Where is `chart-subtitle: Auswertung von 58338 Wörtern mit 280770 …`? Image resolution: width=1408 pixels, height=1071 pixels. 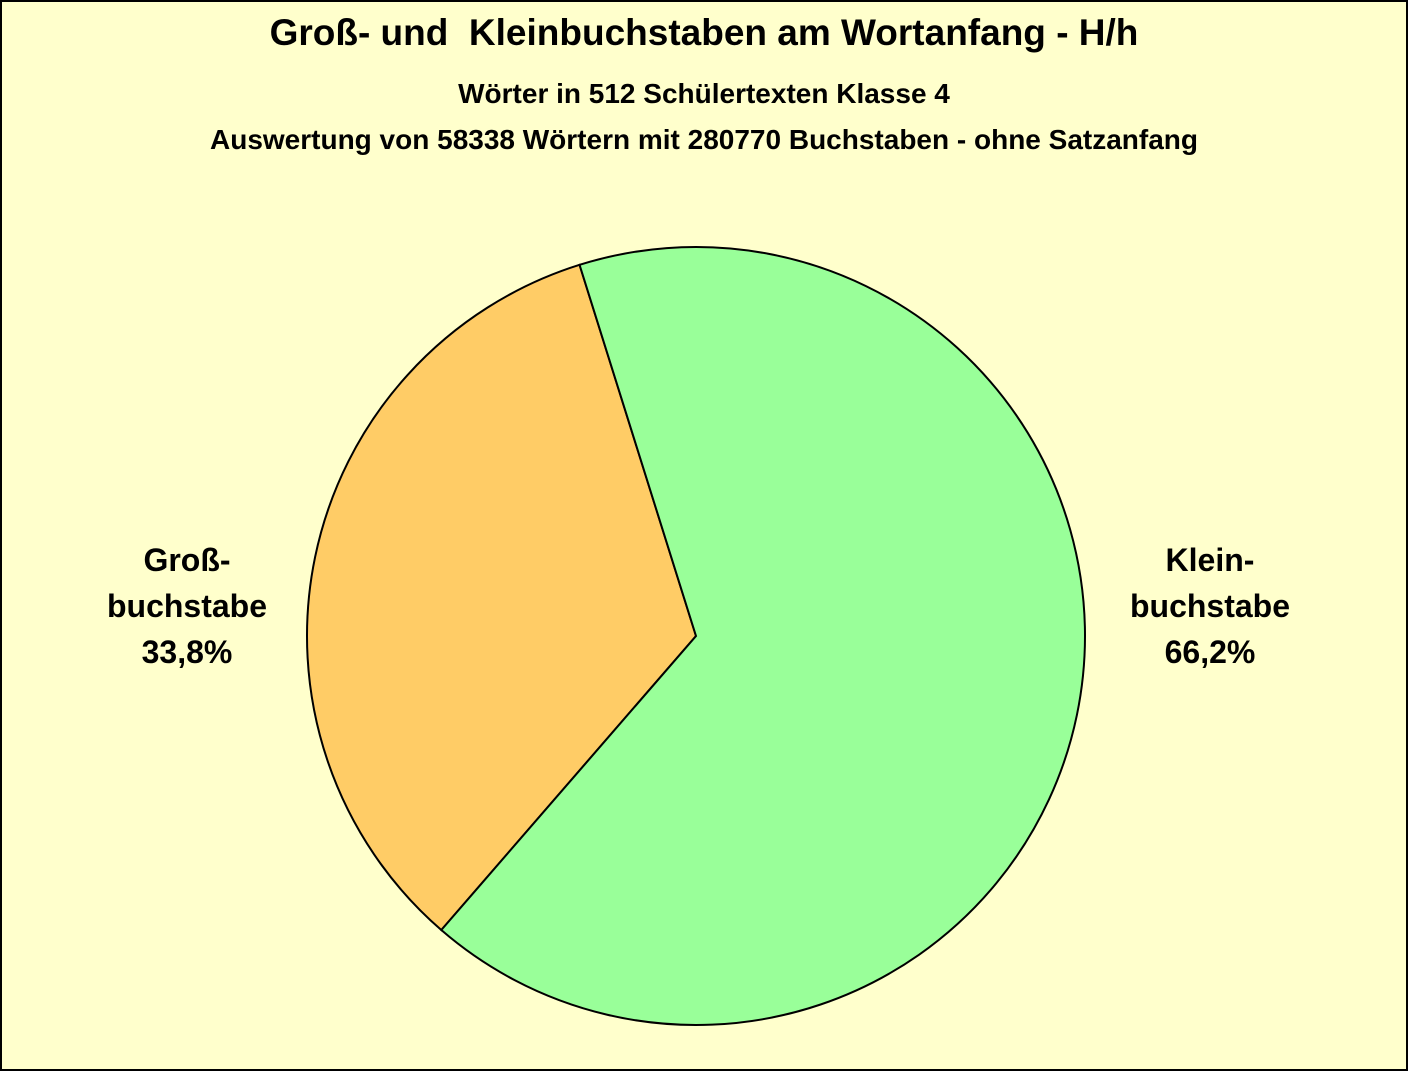
chart-subtitle: Auswertung von 58338 Wörtern mit 280770 … is located at coordinates (704, 139).